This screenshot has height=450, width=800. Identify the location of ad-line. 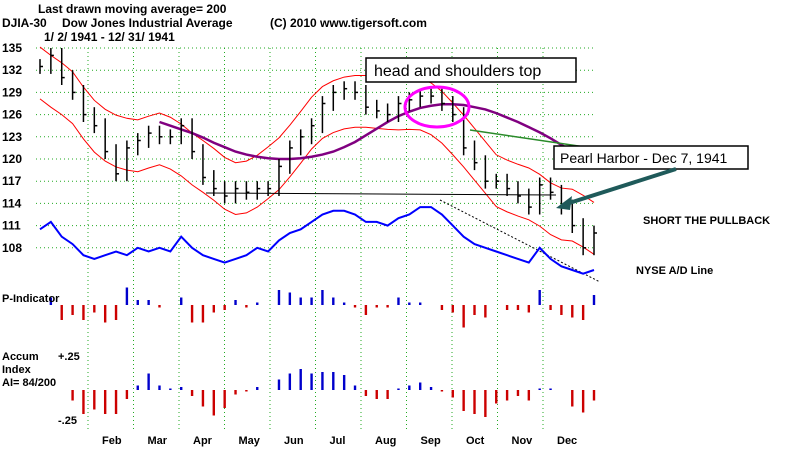
(317, 240).